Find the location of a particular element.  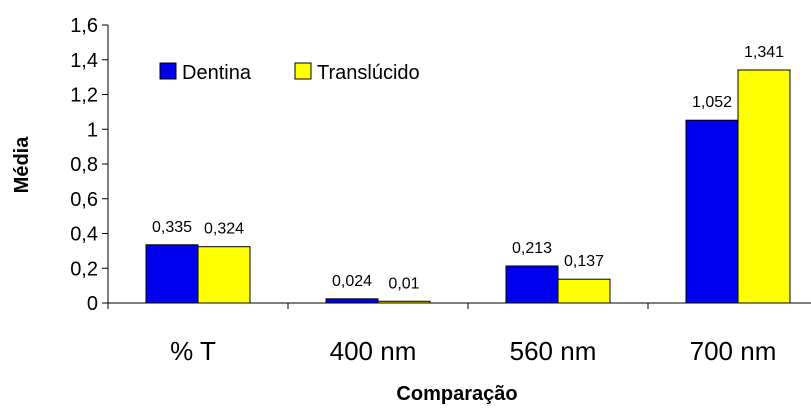

x-tick-label: % T is located at coordinates (193, 351).